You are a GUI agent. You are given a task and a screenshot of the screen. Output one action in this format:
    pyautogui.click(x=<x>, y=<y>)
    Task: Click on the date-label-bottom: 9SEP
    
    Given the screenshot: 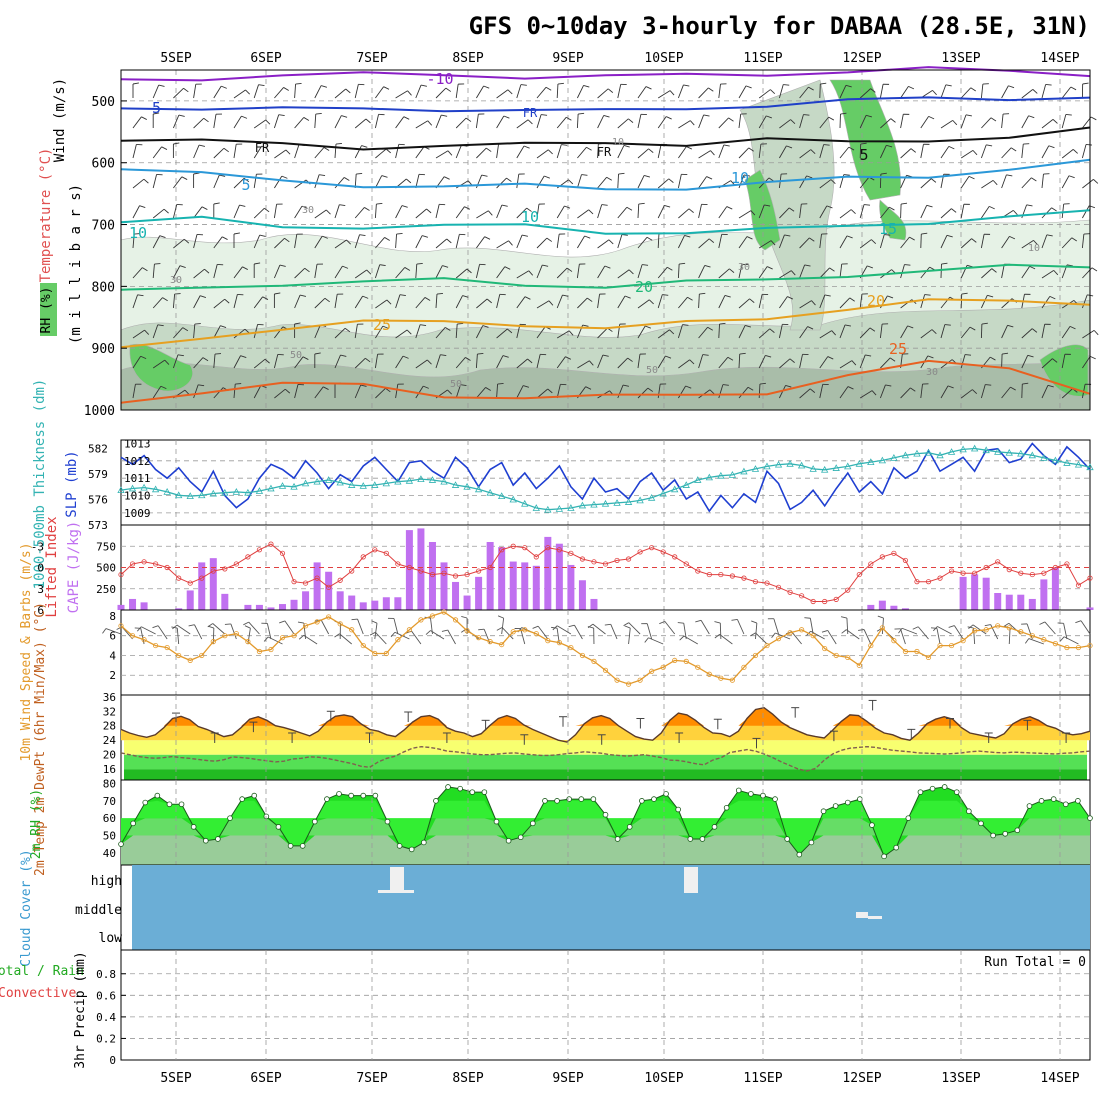 What is the action you would take?
    pyautogui.click(x=567, y=1078)
    